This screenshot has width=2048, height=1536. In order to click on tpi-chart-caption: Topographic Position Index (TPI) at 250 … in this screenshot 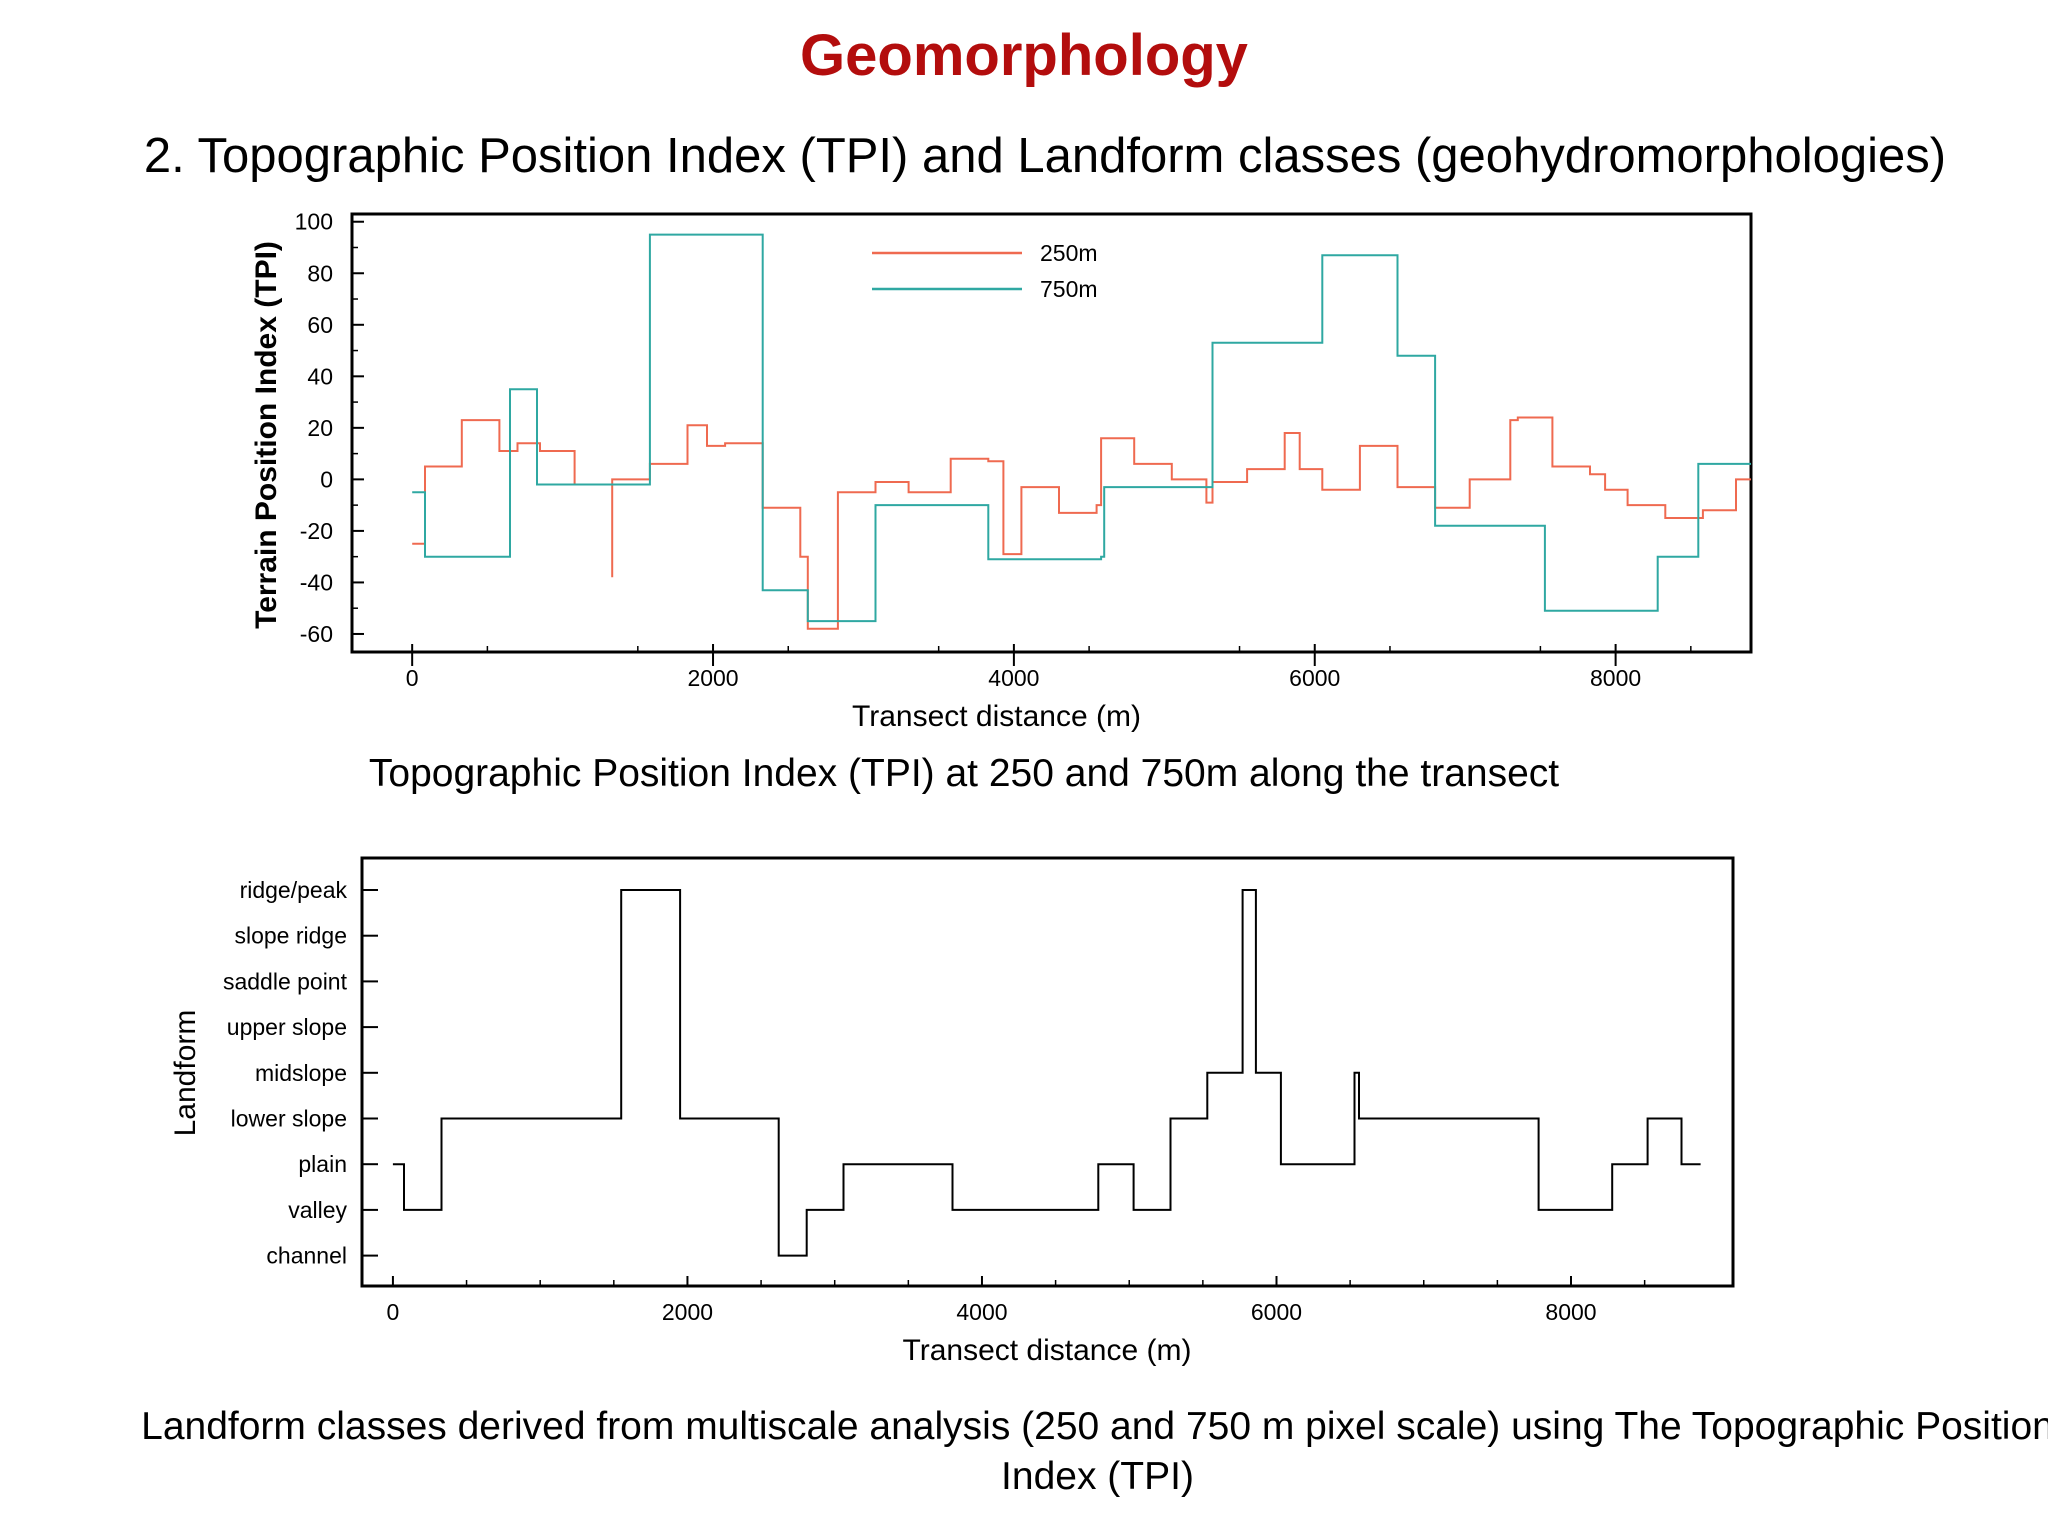, I will do `click(964, 773)`.